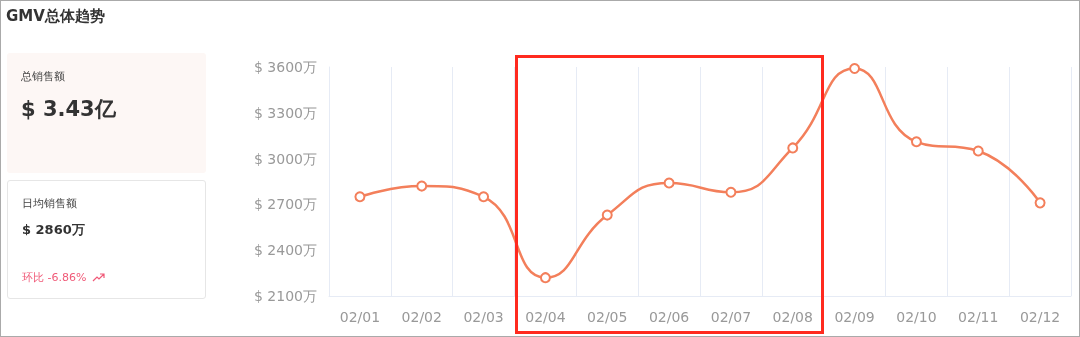 This screenshot has height=337, width=1080. What do you see at coordinates (607, 317) in the screenshot?
I see `x-tick-label: 02/05` at bounding box center [607, 317].